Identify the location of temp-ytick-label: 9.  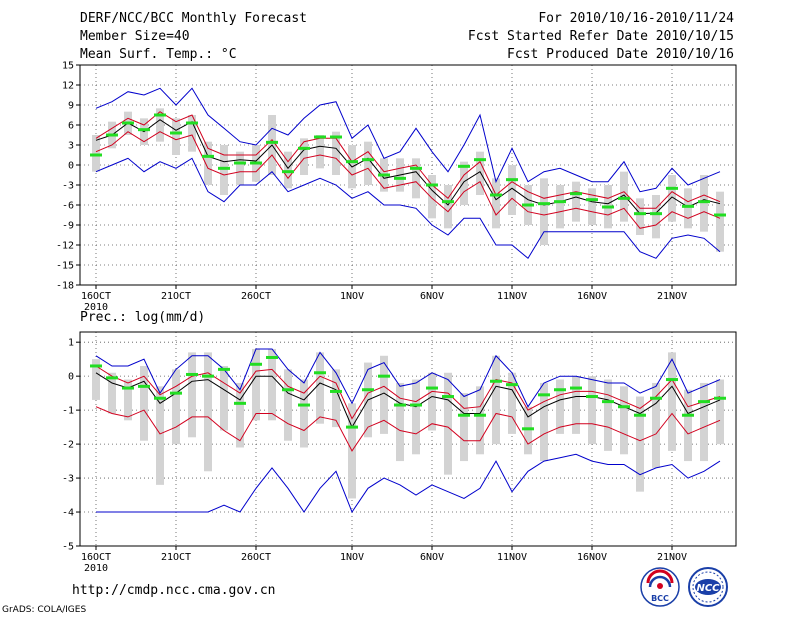
(71, 106).